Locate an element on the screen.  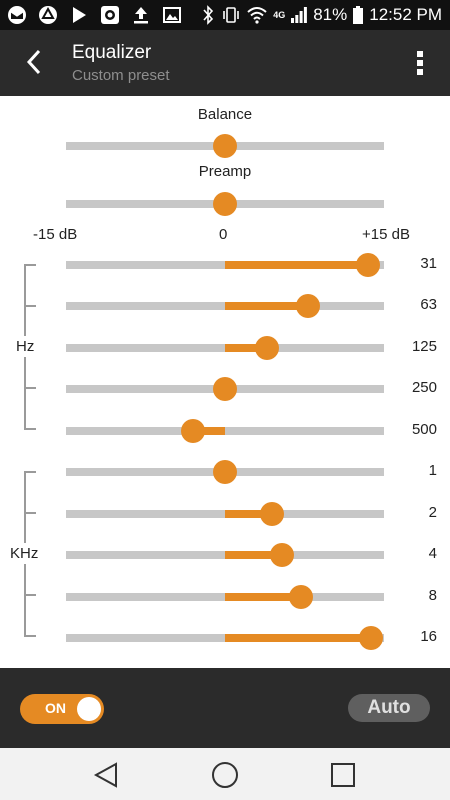
battery-level: 81% is located at coordinates (330, 14).